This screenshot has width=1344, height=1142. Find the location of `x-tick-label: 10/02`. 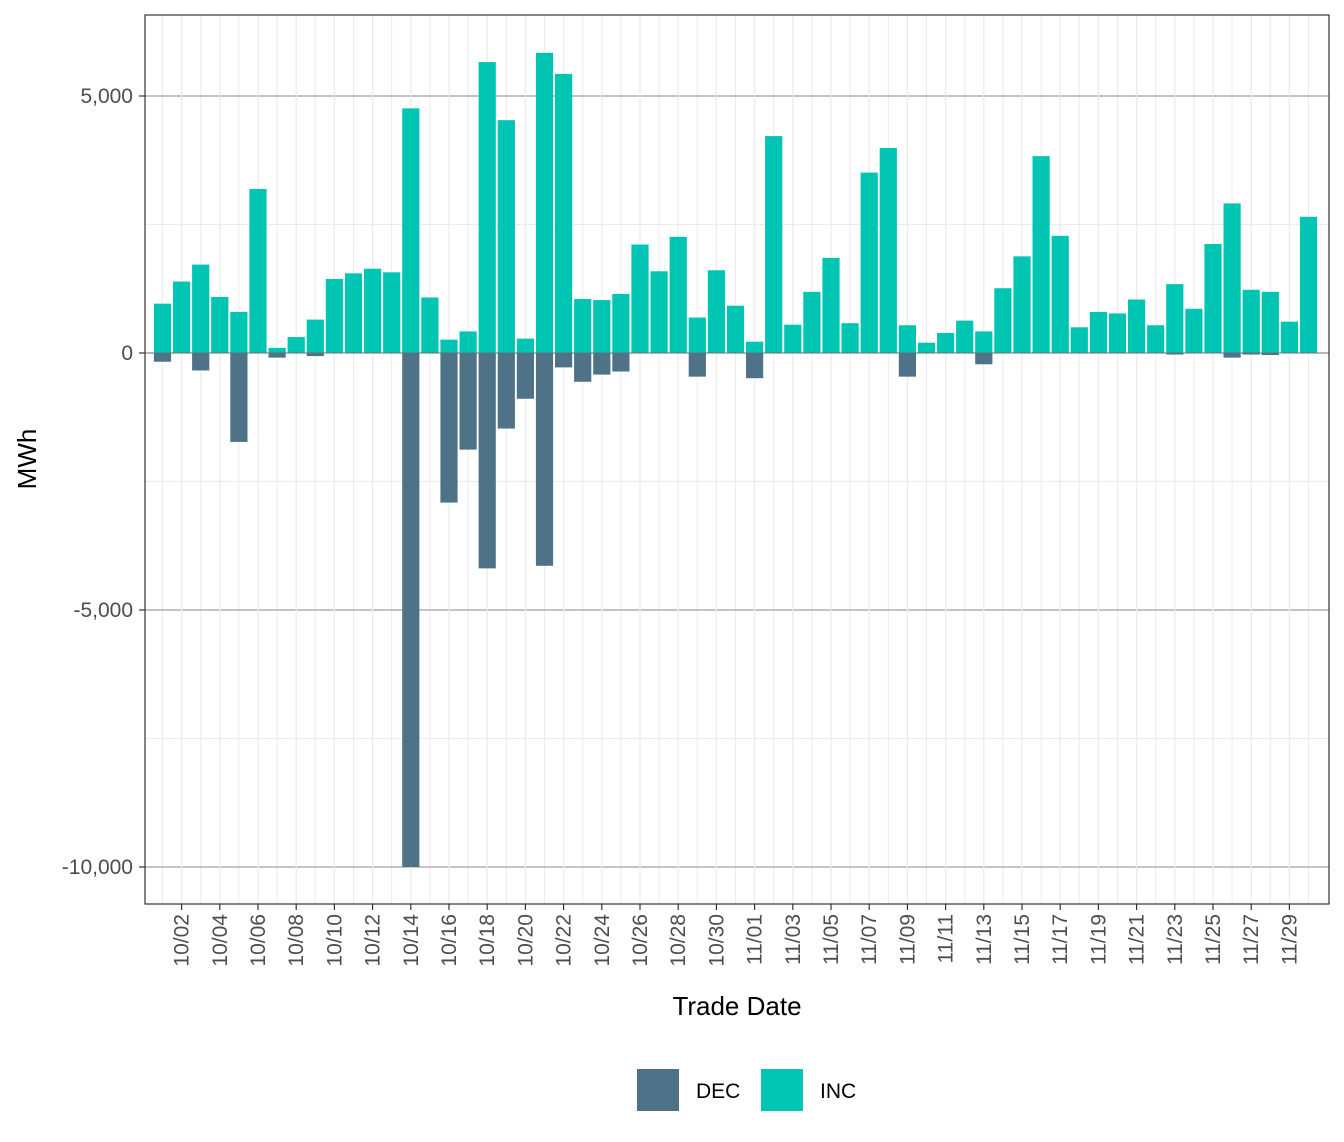

x-tick-label: 10/02 is located at coordinates (182, 940).